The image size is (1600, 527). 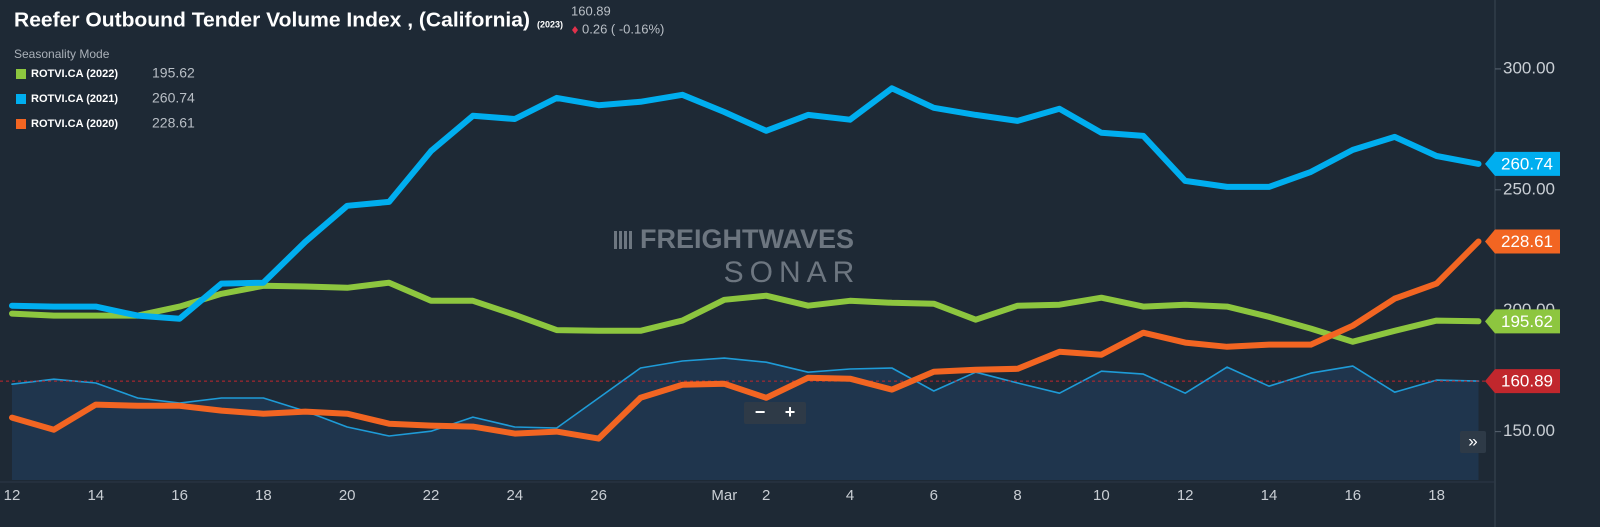 I want to click on y-tick-label: 150.00, so click(x=1529, y=430).